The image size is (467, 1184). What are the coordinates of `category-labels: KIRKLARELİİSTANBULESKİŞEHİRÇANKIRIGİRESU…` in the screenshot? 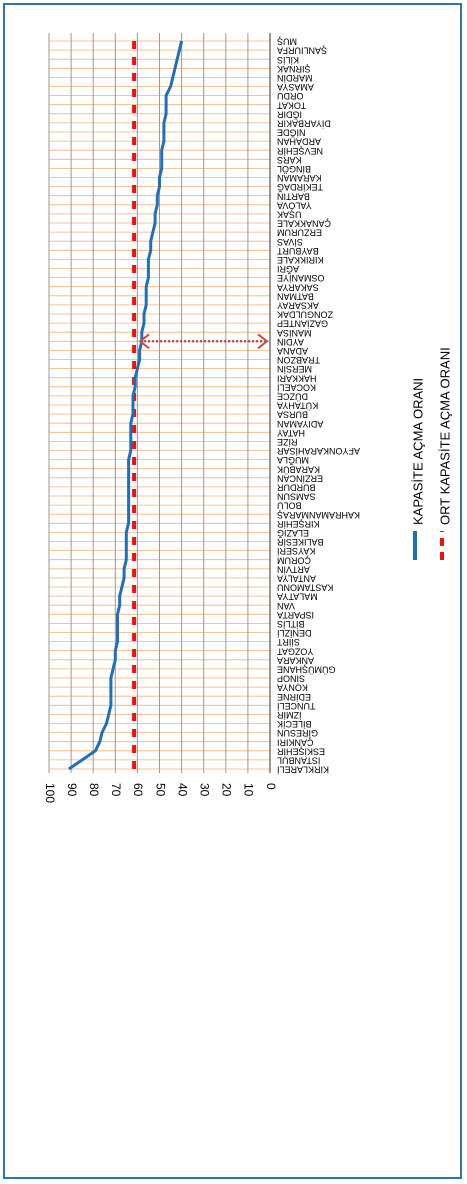 It's located at (318, 406).